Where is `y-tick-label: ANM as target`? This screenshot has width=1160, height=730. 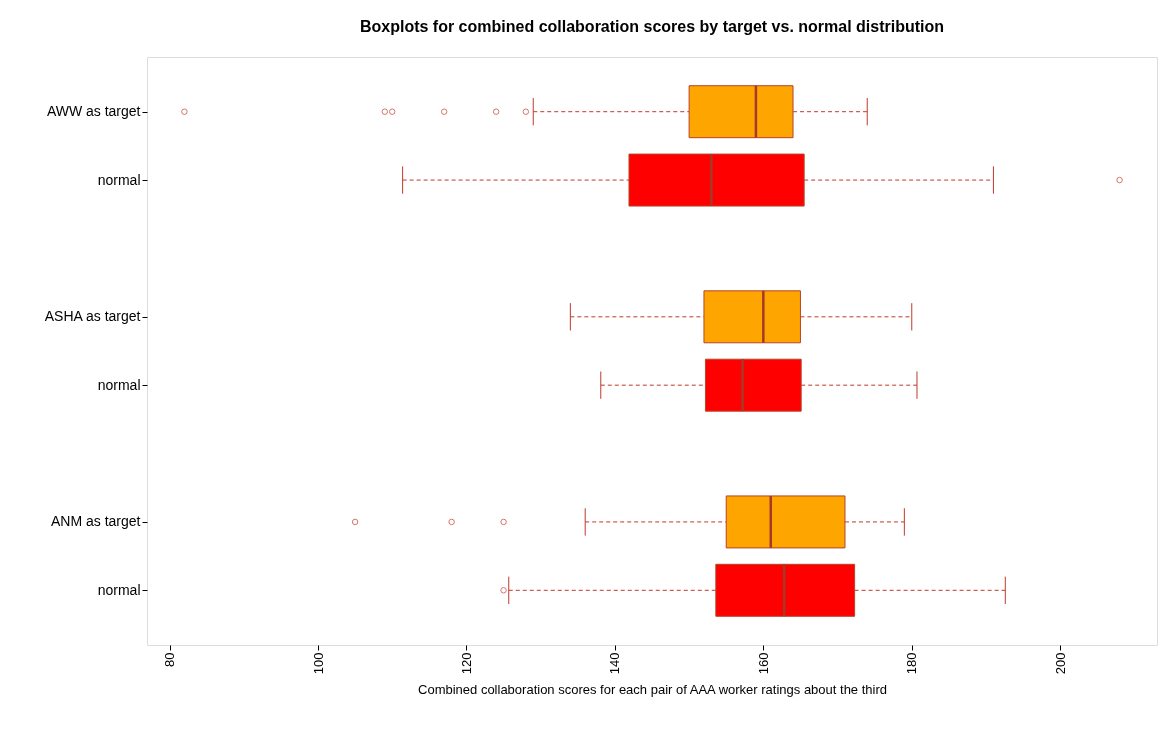 y-tick-label: ANM as target is located at coordinates (96, 521).